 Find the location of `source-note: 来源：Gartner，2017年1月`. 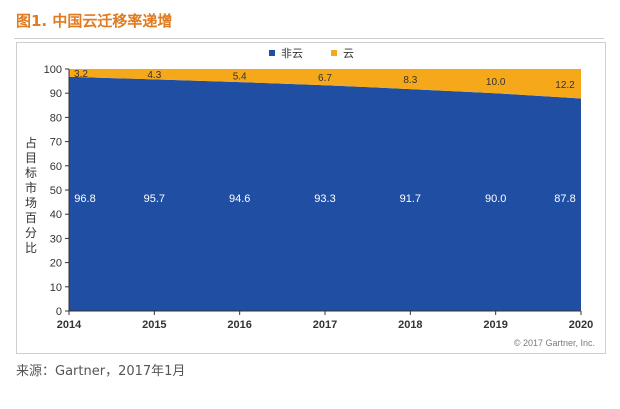

source-note: 来源：Gartner，2017年1月 is located at coordinates (101, 371).